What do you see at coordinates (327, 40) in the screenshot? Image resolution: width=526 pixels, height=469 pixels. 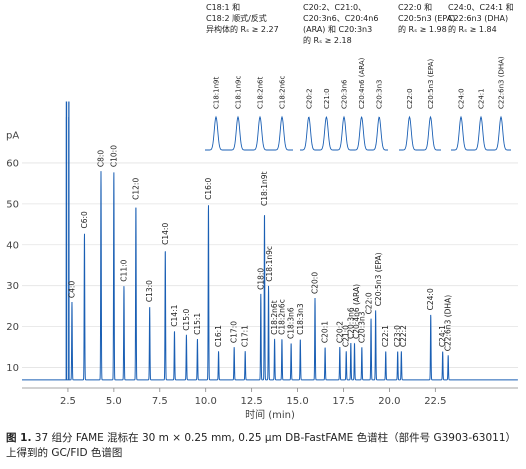 I see `inset-annotation-line: 的 Rₛ ≥ 2.18` at bounding box center [327, 40].